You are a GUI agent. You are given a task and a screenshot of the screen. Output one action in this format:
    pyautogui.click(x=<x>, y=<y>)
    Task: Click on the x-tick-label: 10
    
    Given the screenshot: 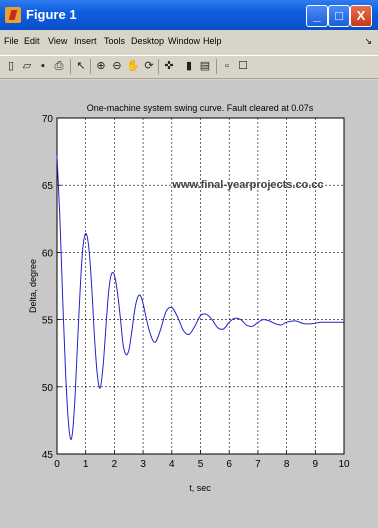 What is the action you would take?
    pyautogui.click(x=344, y=464)
    